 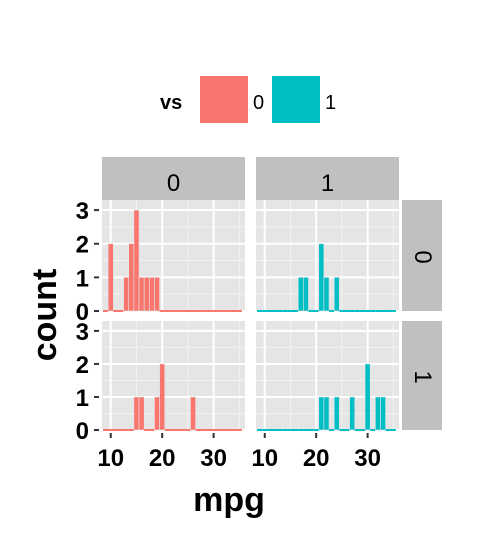 What do you see at coordinates (173, 256) in the screenshot?
I see `panel-row0-col0` at bounding box center [173, 256].